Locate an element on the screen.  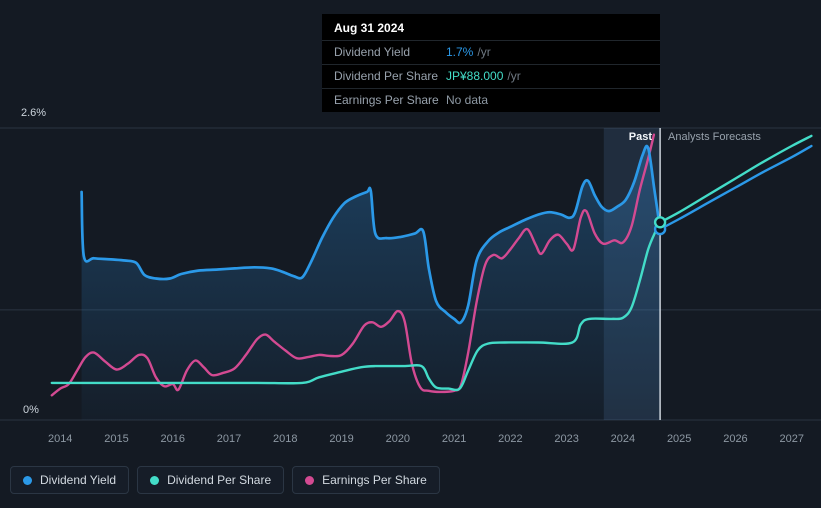
tooltip-row-dividend-yield: Dividend Yield 1.7%/yr is located at coordinates (491, 52).